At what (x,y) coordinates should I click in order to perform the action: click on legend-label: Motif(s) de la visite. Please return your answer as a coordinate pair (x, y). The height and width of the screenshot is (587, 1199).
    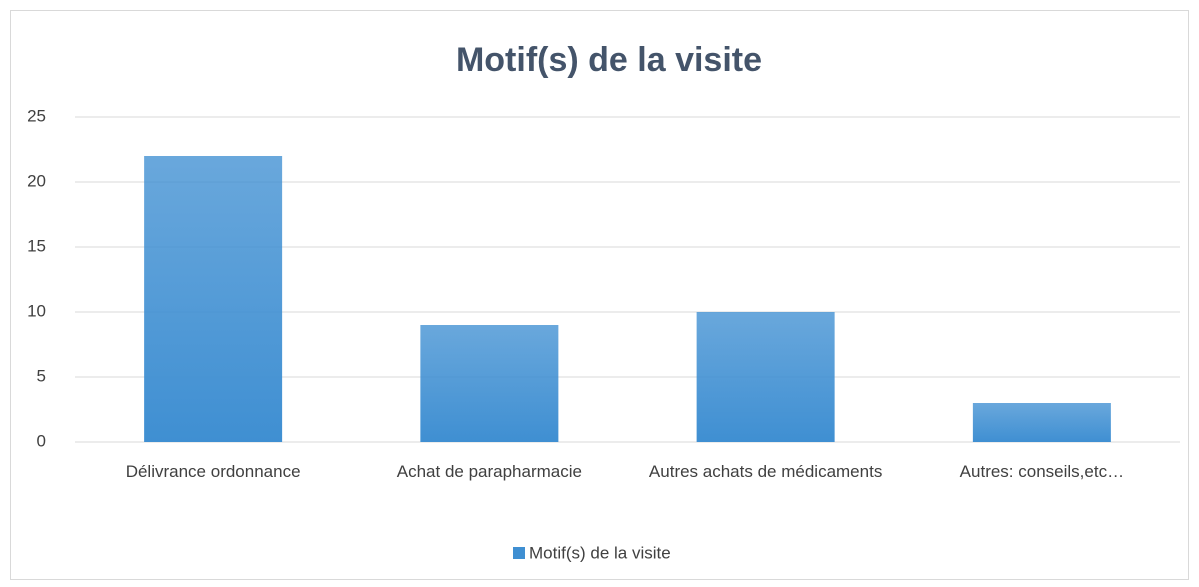
    Looking at the image, I should click on (600, 552).